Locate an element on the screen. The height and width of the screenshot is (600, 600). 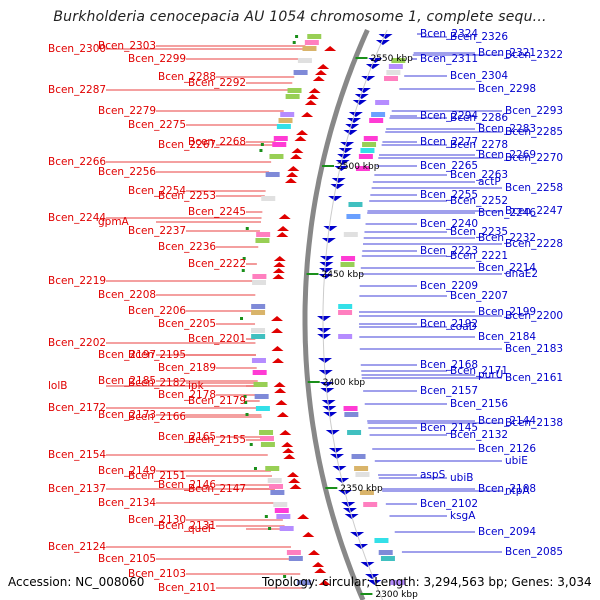
gene-label: lolB is located at coordinates (57, 386).